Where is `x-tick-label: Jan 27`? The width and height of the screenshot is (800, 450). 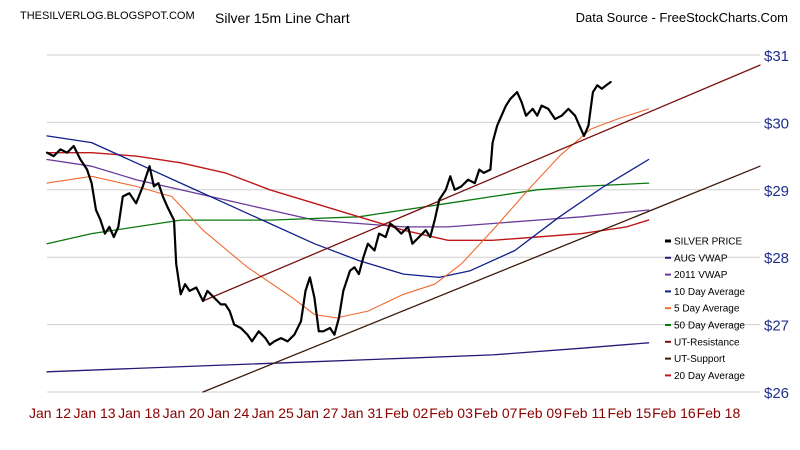
x-tick-label: Jan 27 is located at coordinates (317, 413).